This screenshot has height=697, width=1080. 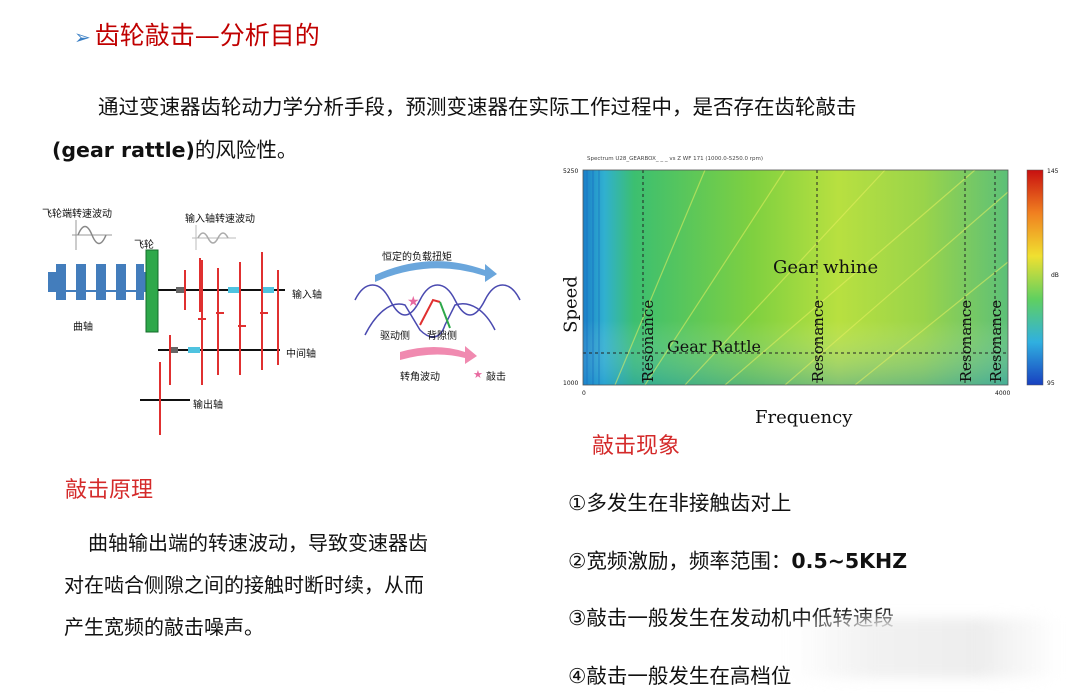 What do you see at coordinates (436, 271) in the screenshot?
I see `torque-arrow-icon` at bounding box center [436, 271].